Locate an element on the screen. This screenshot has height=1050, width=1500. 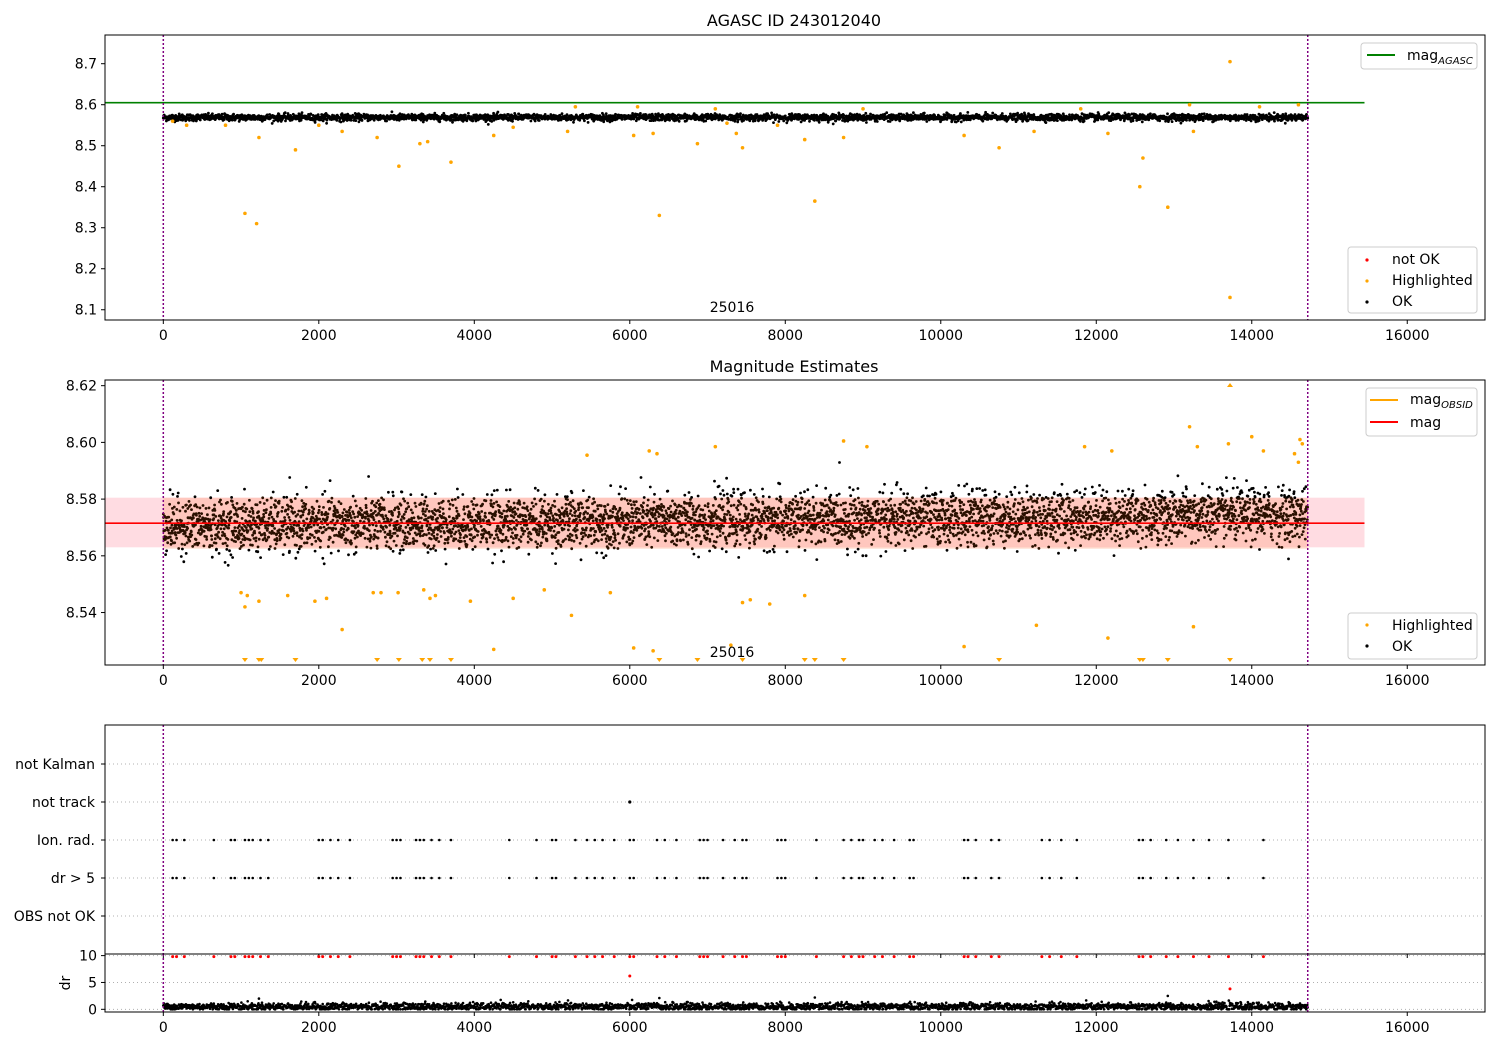
x-tick-label: 8000 is located at coordinates (785, 336).